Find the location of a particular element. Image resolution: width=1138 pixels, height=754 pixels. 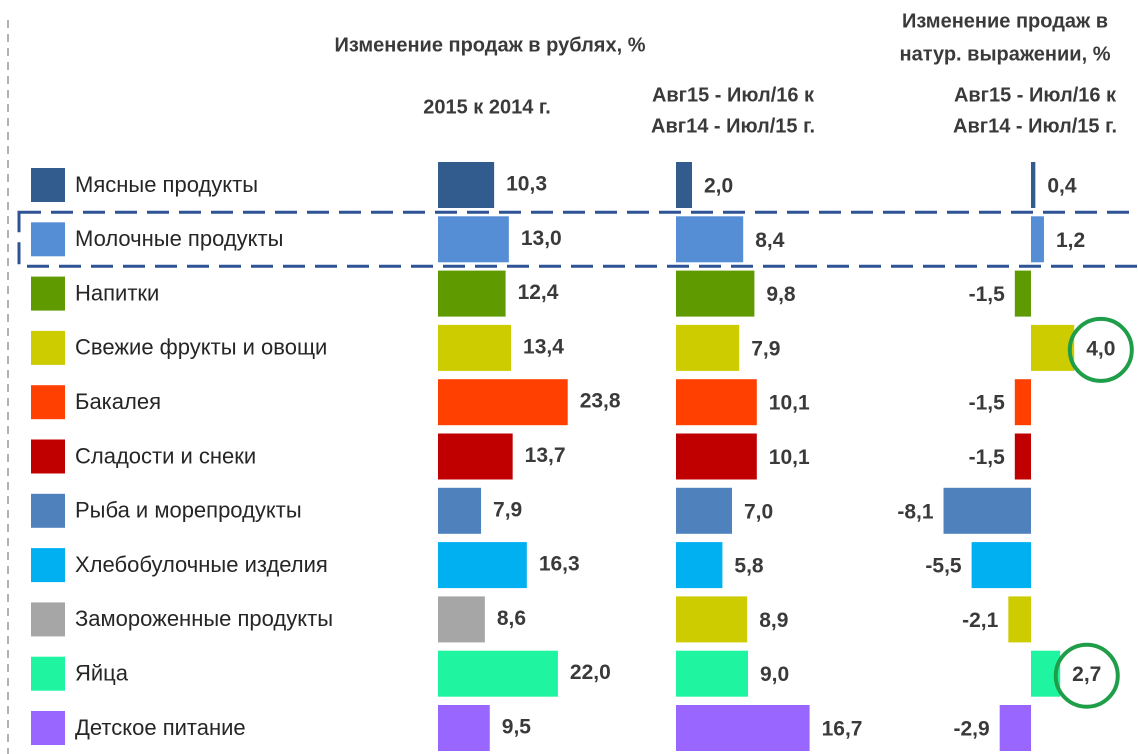

value-label: 2,0 is located at coordinates (718, 186).